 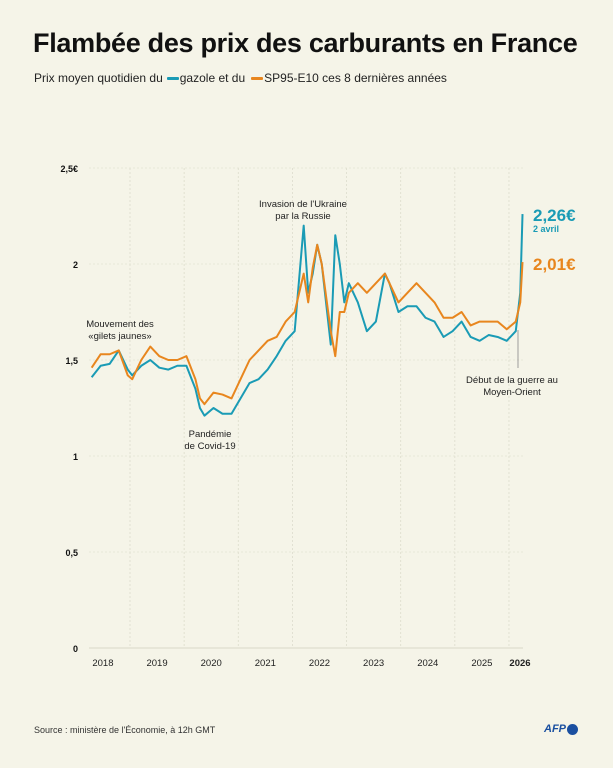 What do you see at coordinates (302, 216) in the screenshot?
I see `annotation-label: par la Russie` at bounding box center [302, 216].